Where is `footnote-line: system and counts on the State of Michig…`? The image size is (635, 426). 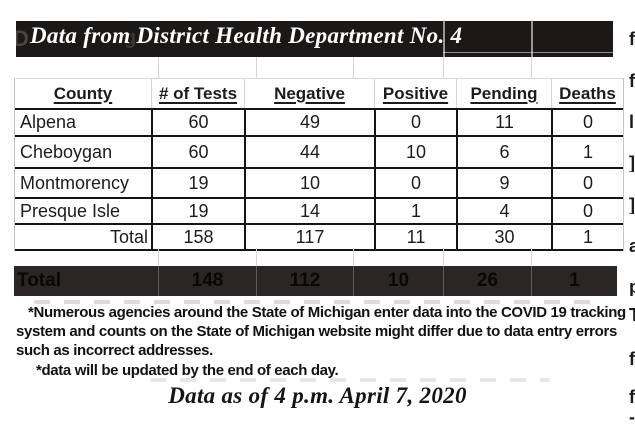
footnote-line: system and counts on the State of Michig… is located at coordinates (316, 331).